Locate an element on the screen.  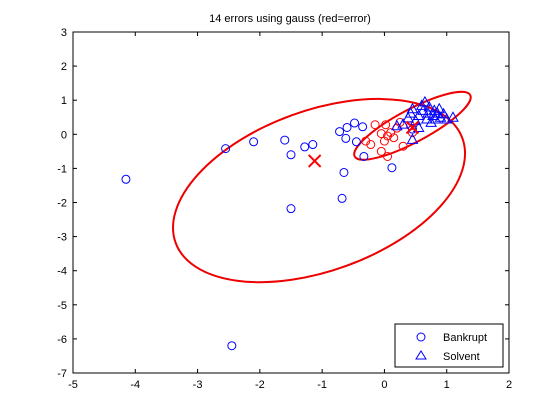
legend-box is located at coordinates (449, 345).